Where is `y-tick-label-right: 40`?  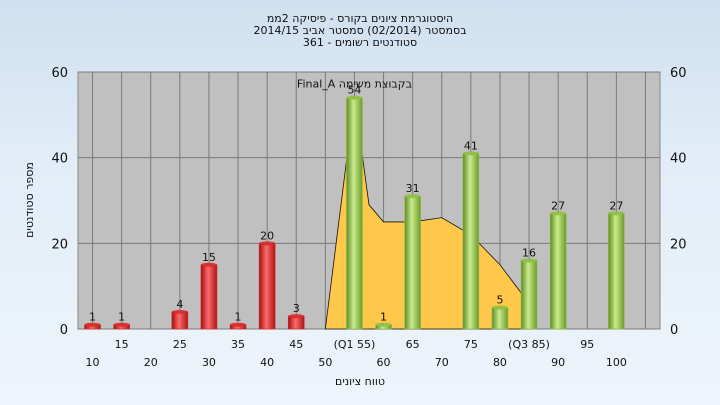 y-tick-label-right: 40 is located at coordinates (678, 159).